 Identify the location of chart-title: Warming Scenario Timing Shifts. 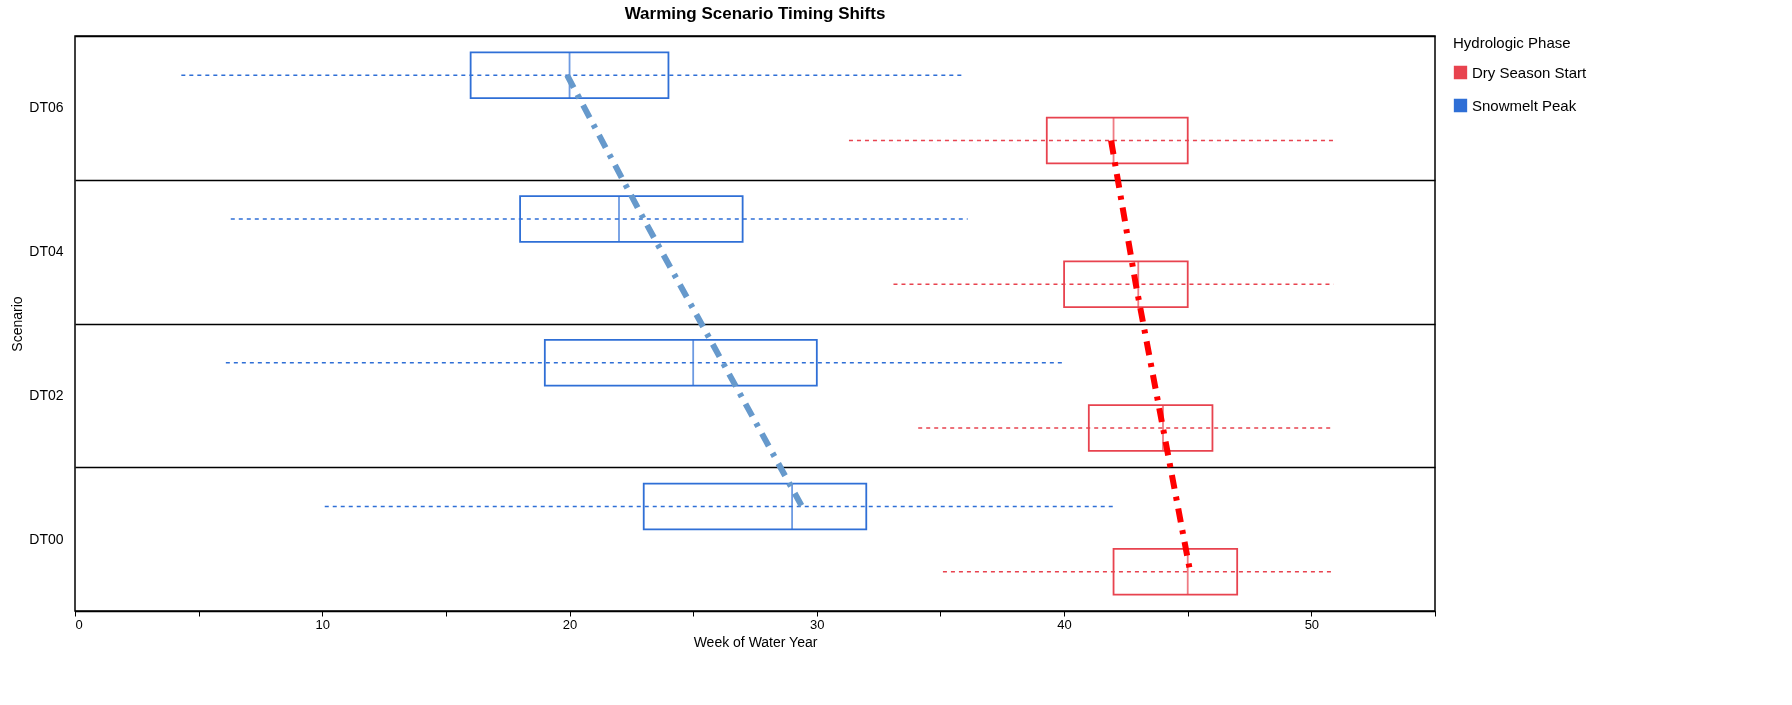
(755, 13).